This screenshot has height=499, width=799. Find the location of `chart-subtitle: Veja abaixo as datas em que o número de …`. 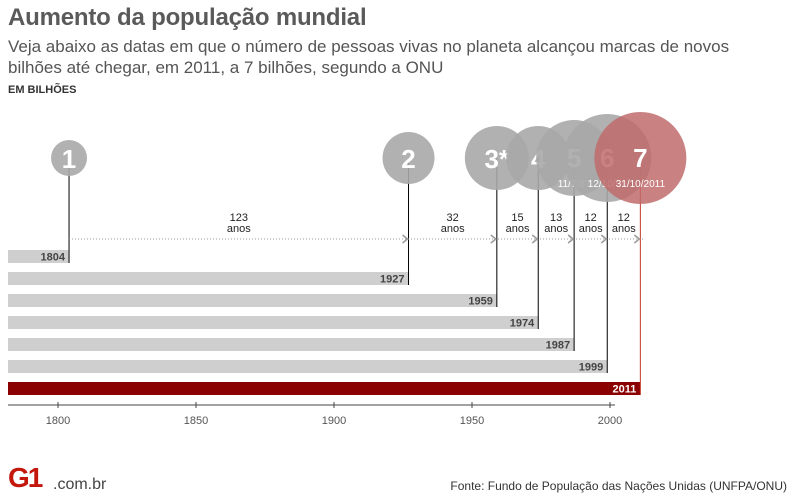

chart-subtitle: Veja abaixo as datas em que o número de … is located at coordinates (369, 57).